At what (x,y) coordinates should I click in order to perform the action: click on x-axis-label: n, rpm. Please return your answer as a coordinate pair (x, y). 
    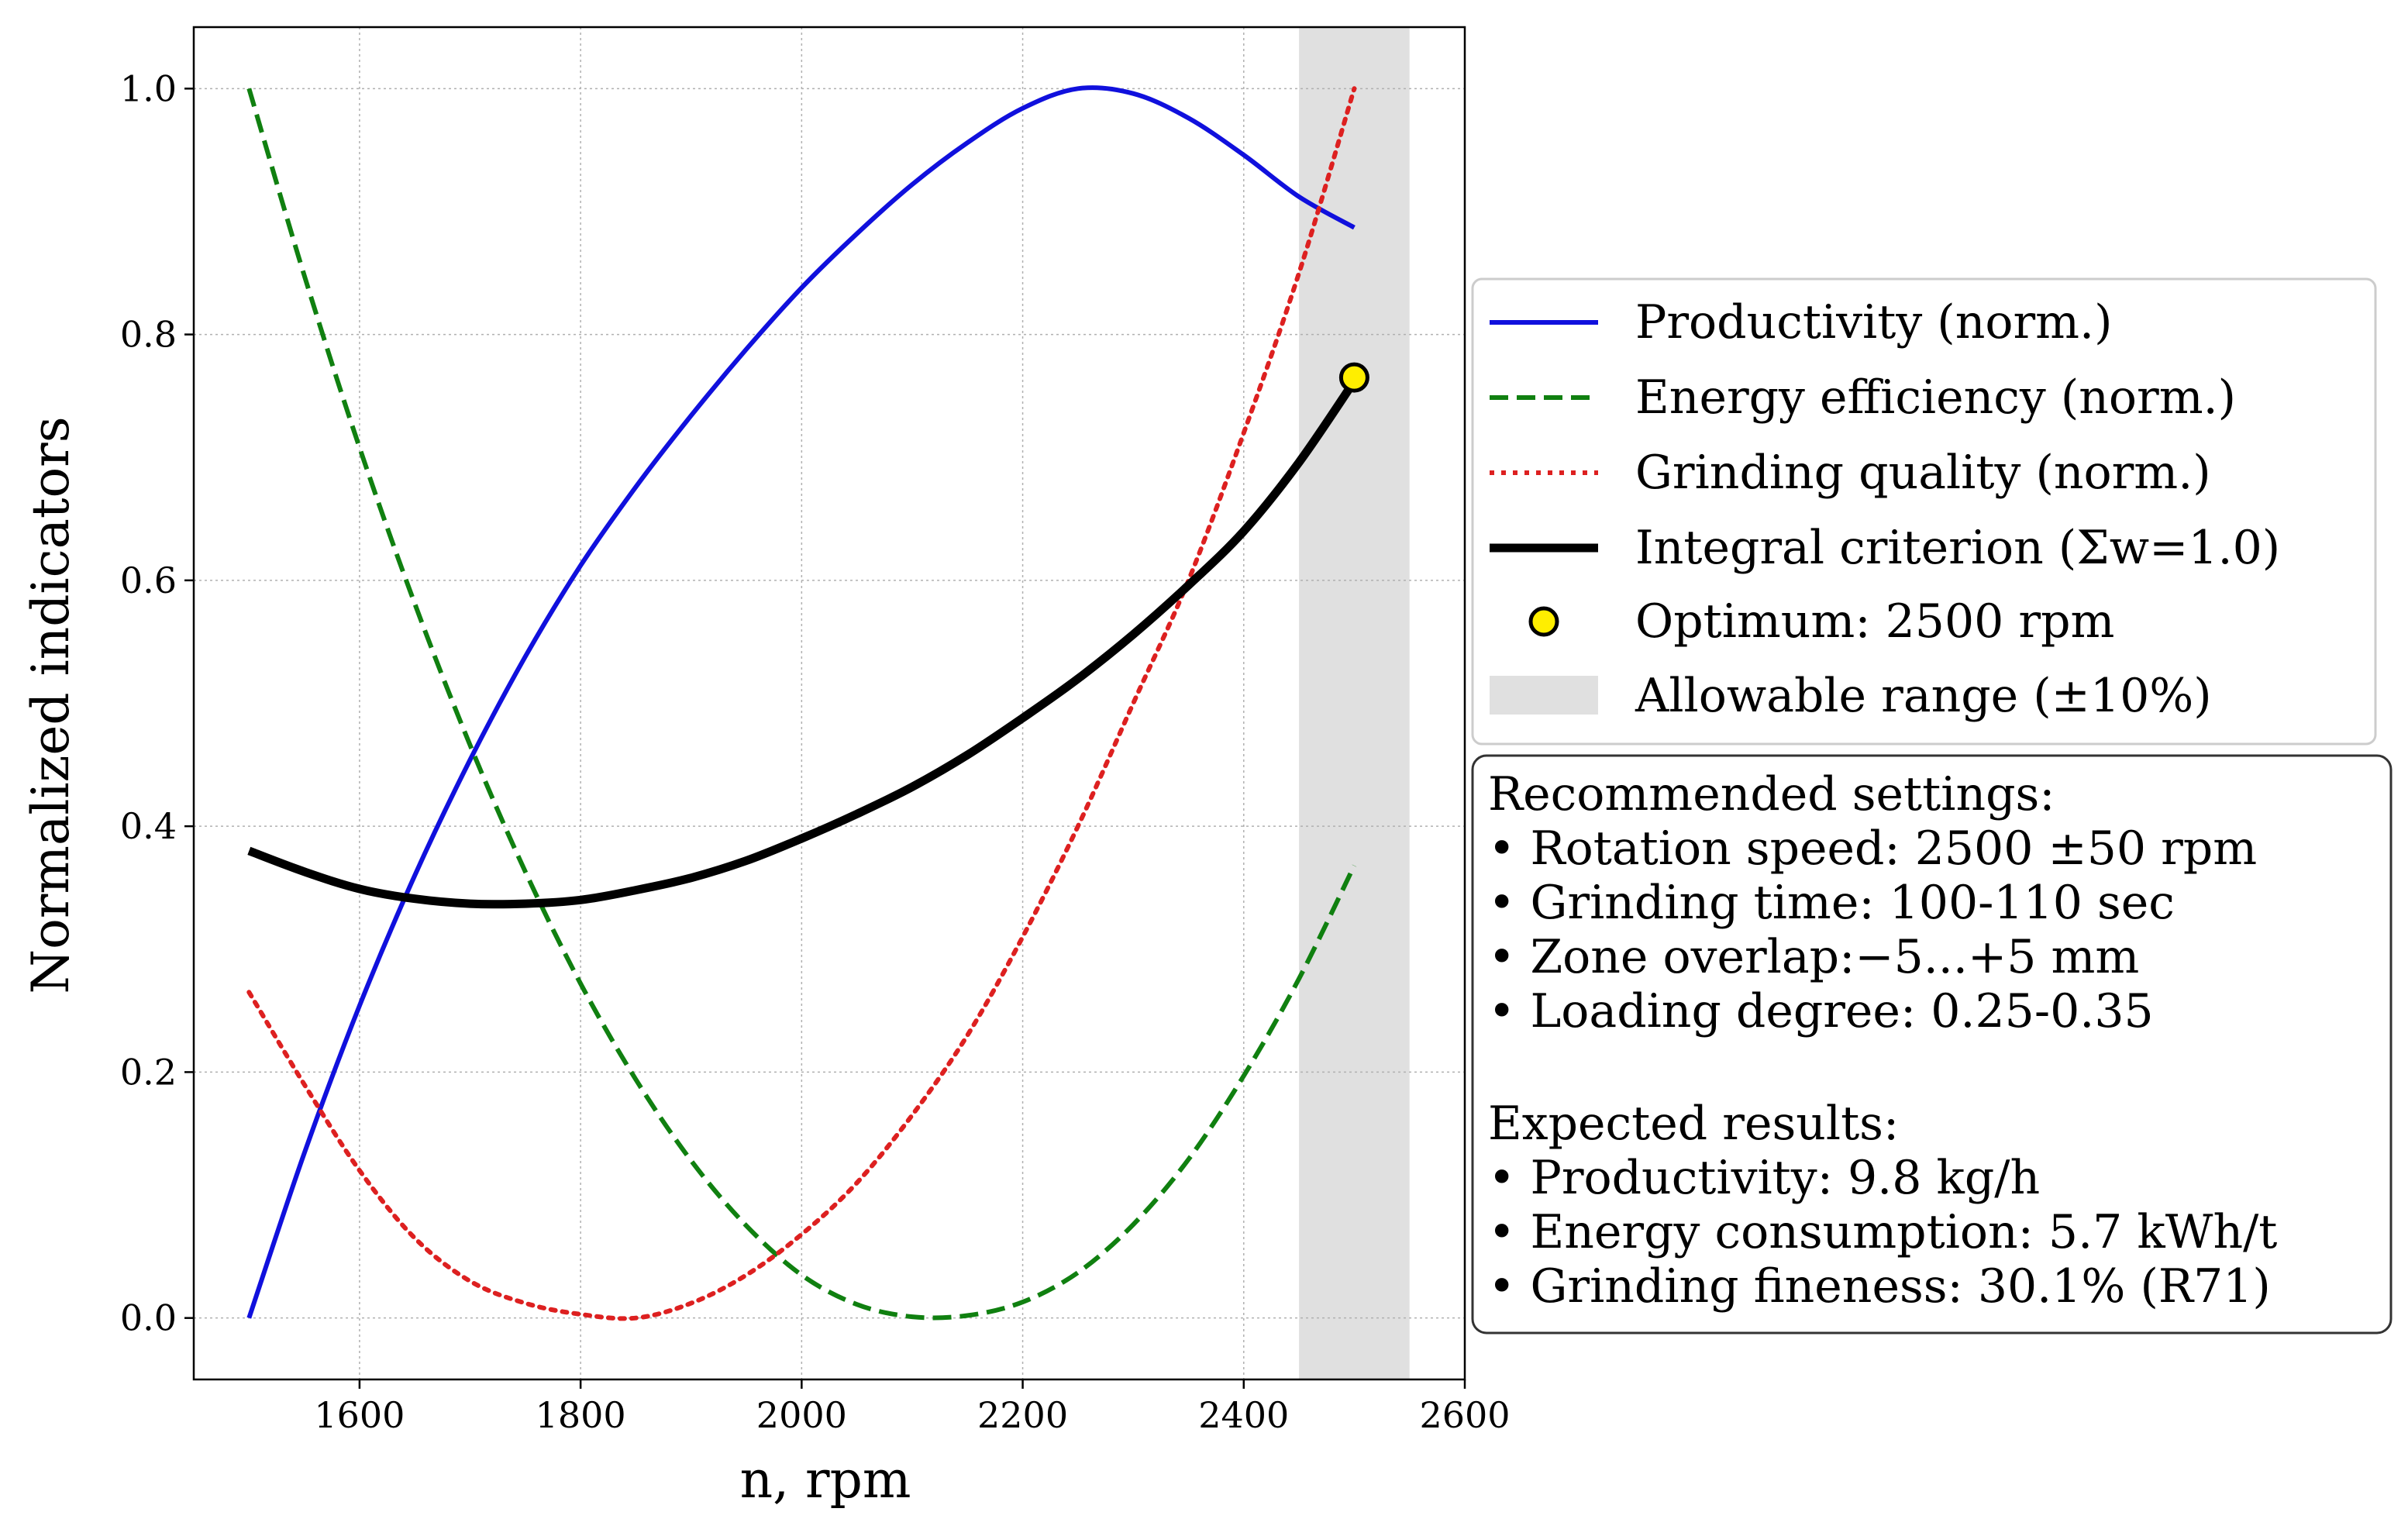
    Looking at the image, I should click on (825, 1480).